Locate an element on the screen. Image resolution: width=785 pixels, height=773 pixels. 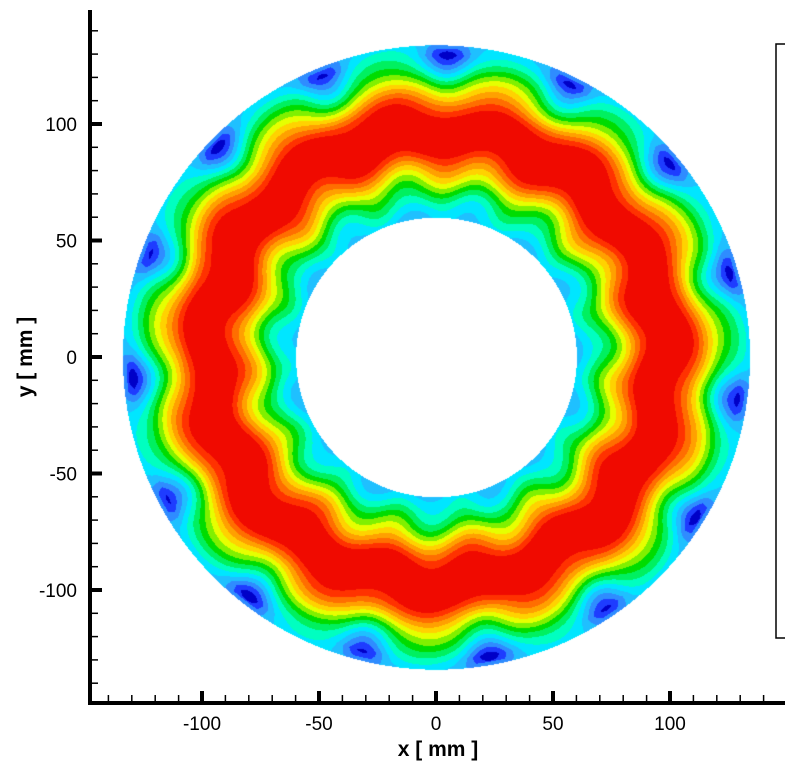
x-tick-label: 0 is located at coordinates (436, 724).